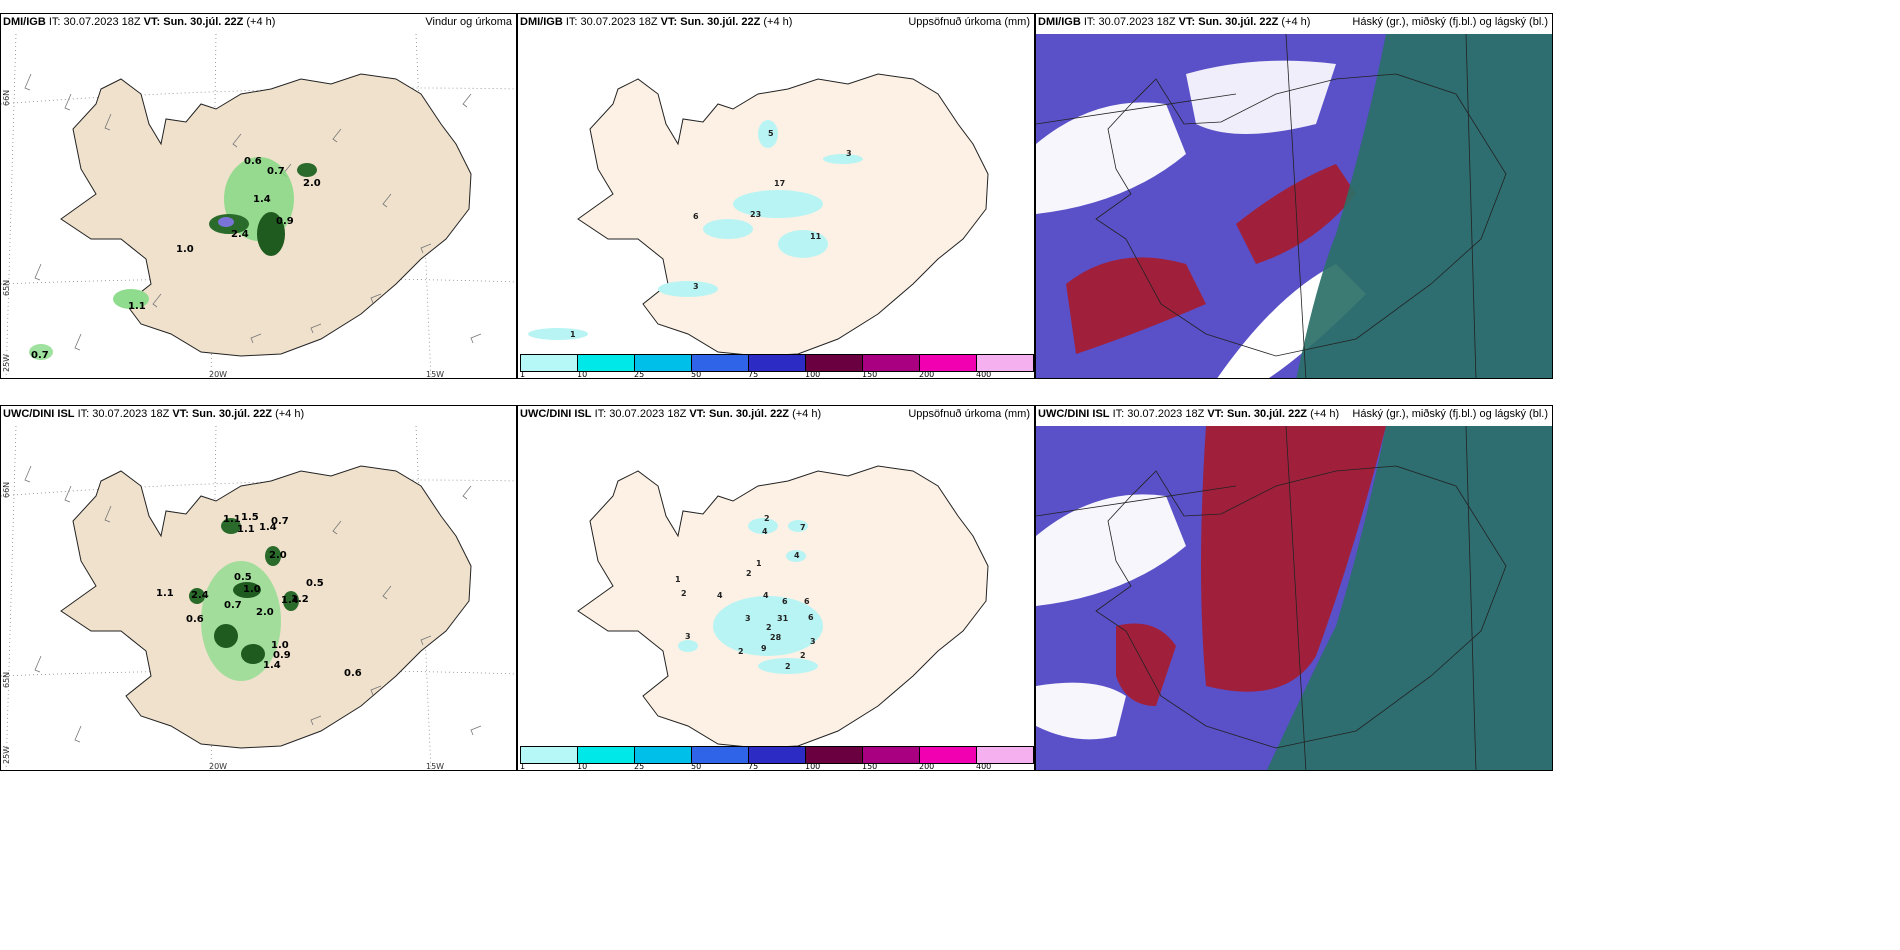 Image resolution: width=1900 pixels, height=950 pixels. I want to click on accum-precip-map: 5 3 17 6 23 11 3 1, so click(776, 194).